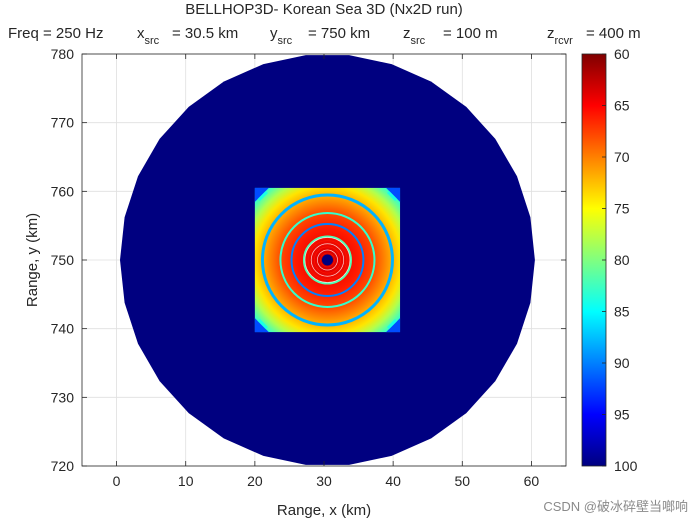 This screenshot has height=525, width=700. I want to click on subtitle-zrcvr-value: = 400 m, so click(613, 33).